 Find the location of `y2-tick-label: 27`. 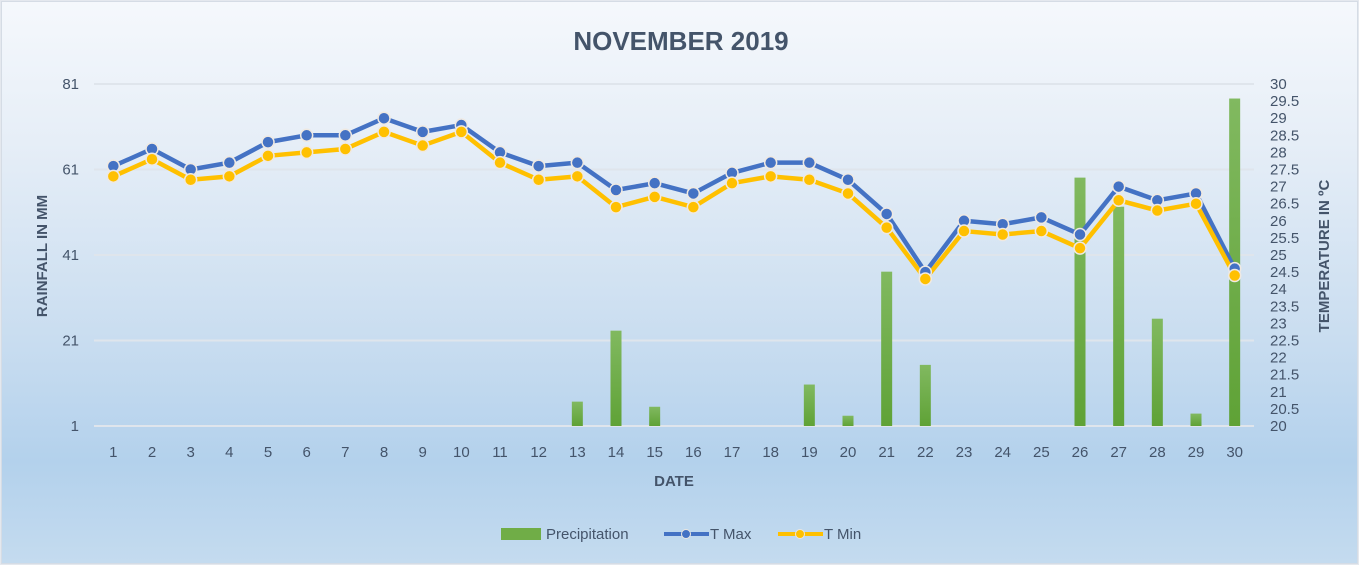

y2-tick-label: 27 is located at coordinates (1278, 187).